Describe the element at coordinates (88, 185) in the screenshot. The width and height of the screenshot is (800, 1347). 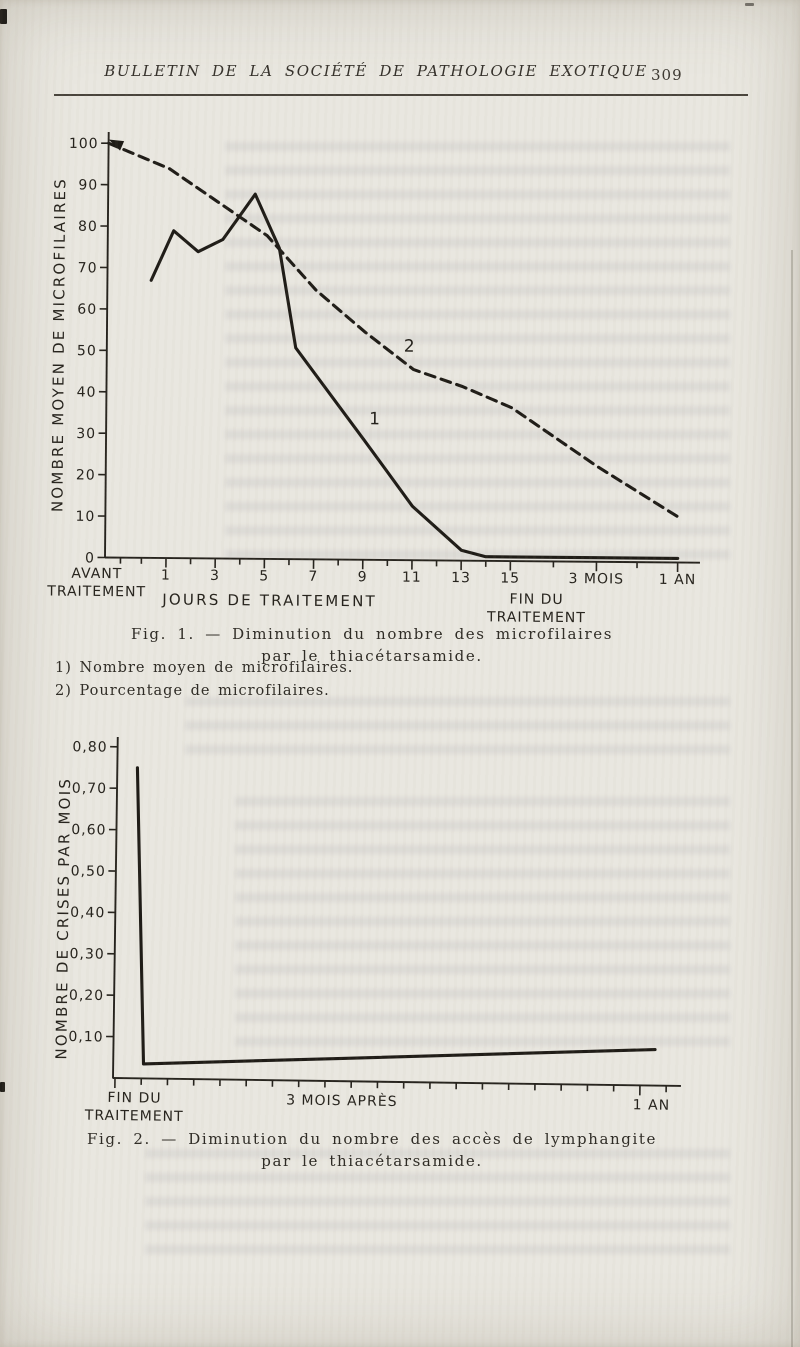
I see `fig1-y-tick-label: 90` at that location.